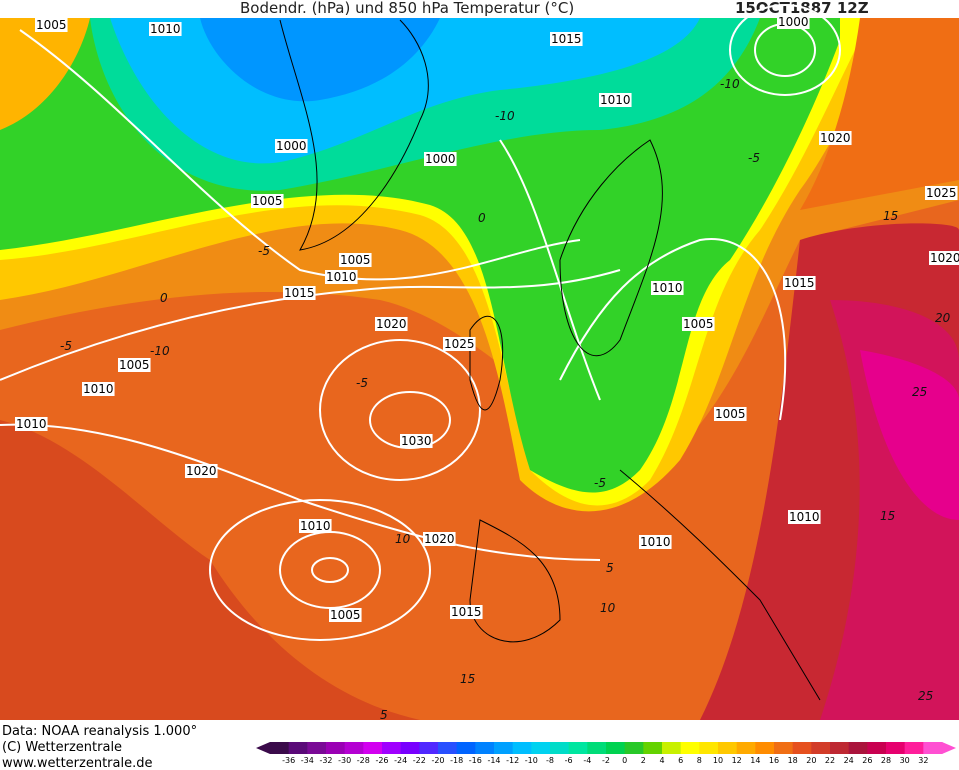 This screenshot has height=770, width=959. I want to click on colorbar-label: 2, so click(643, 760).